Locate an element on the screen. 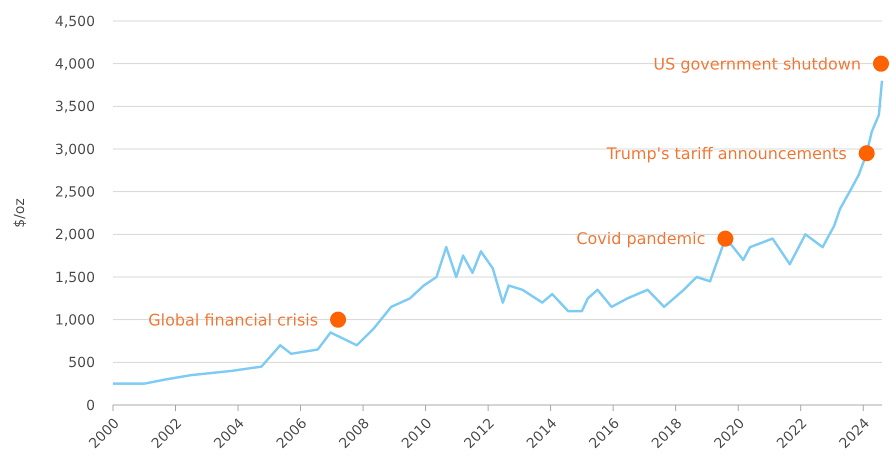 This screenshot has width=890, height=465. annotation: US government shutdown is located at coordinates (757, 64).